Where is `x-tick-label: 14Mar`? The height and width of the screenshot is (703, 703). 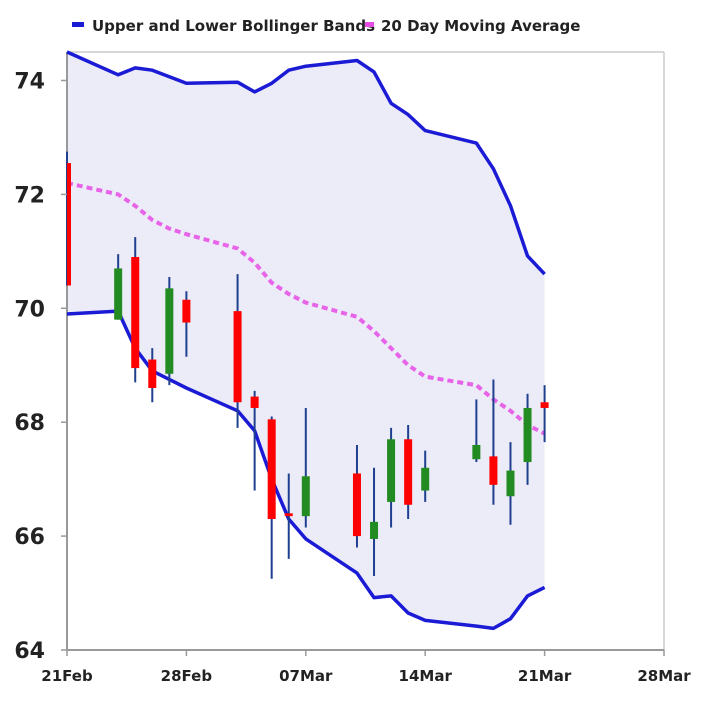
x-tick-label: 14Mar is located at coordinates (426, 676).